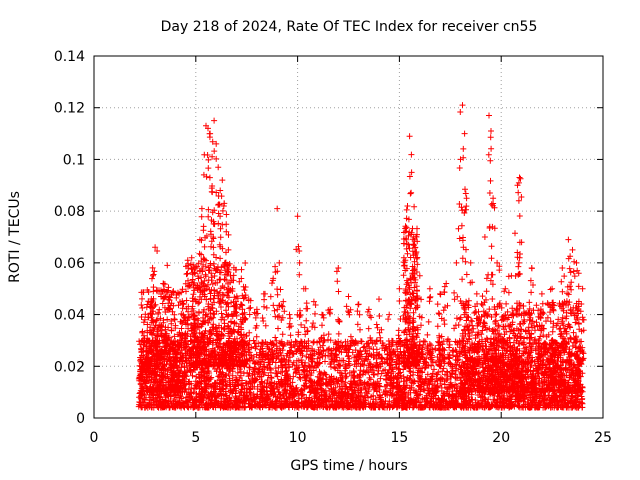 The width and height of the screenshot is (640, 480). I want to click on y-tick-label: 0, so click(80, 419).